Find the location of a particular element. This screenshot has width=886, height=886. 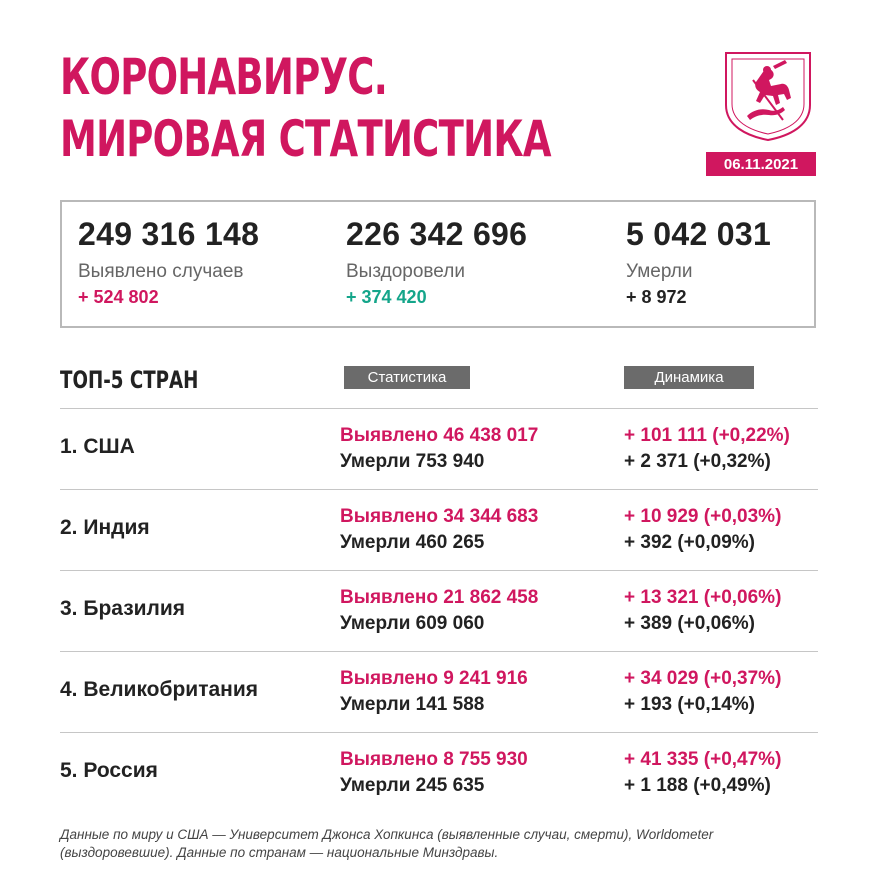

deaths-delta: + 2 371 (+0,32%) is located at coordinates (697, 461).